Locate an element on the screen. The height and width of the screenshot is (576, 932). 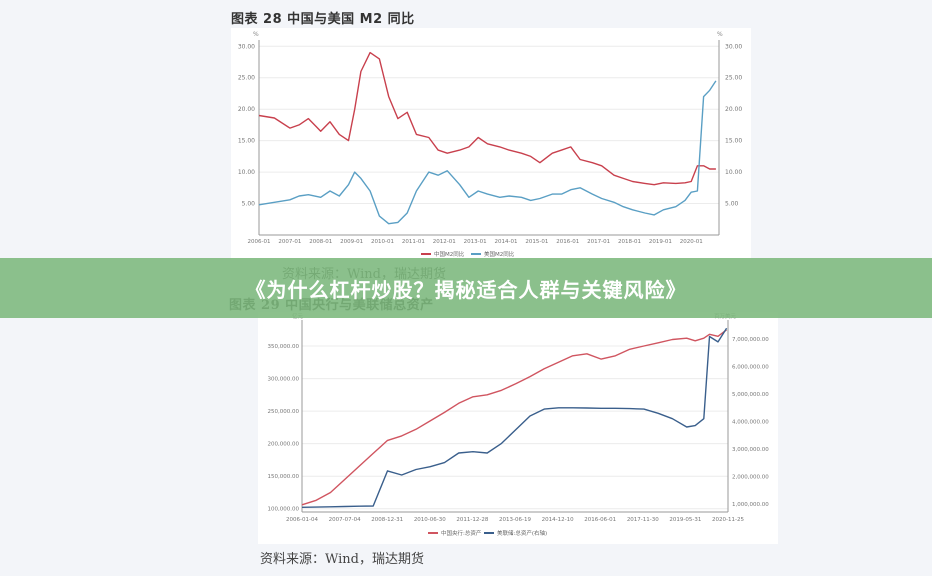
svg-text: 2006-01-04 is located at coordinates (302, 520).